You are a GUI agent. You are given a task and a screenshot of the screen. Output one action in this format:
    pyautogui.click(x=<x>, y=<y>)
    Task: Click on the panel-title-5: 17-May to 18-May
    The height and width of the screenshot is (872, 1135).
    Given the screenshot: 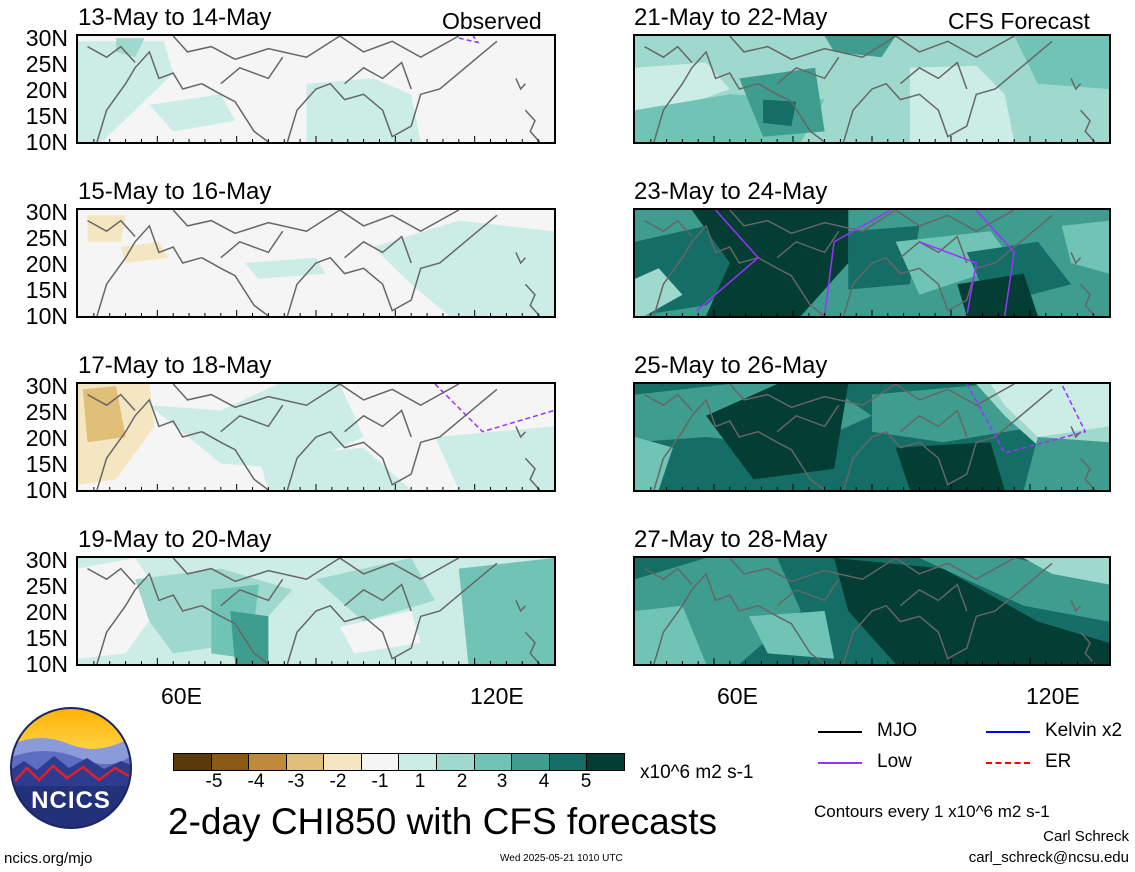 What is the action you would take?
    pyautogui.click(x=175, y=365)
    